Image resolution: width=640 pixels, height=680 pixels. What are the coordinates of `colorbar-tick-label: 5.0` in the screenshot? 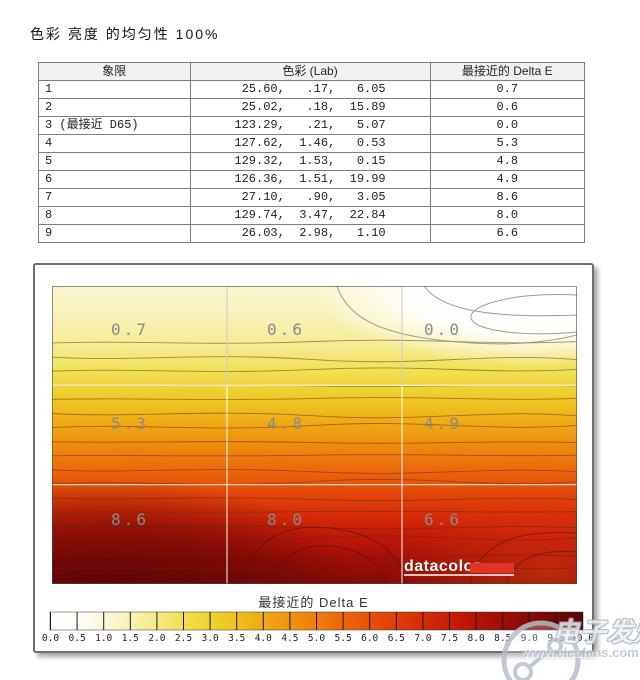 It's located at (316, 638).